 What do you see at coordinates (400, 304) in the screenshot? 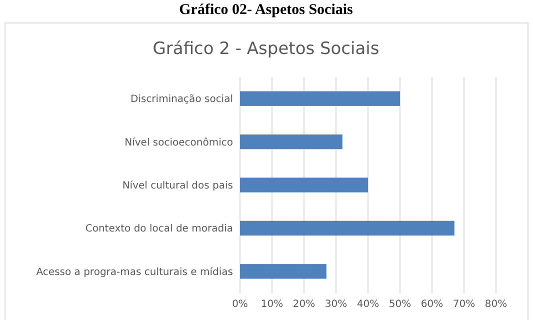
I see `x-tick-label: 50%` at bounding box center [400, 304].